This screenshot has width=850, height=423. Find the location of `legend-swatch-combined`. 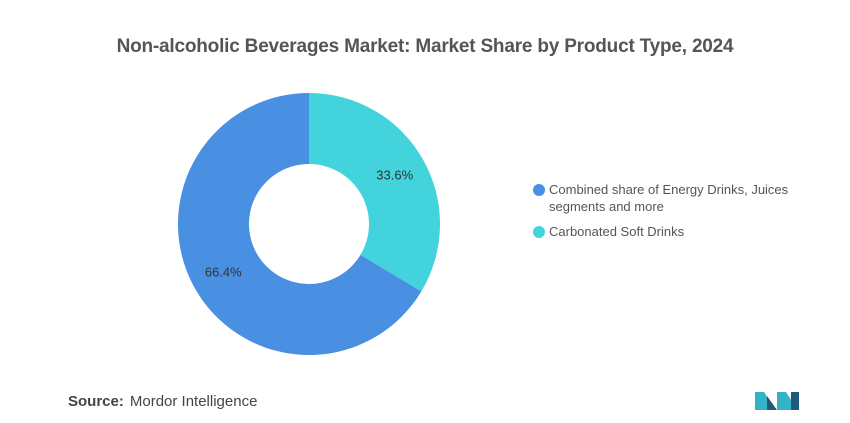

legend-swatch-combined is located at coordinates (539, 190).